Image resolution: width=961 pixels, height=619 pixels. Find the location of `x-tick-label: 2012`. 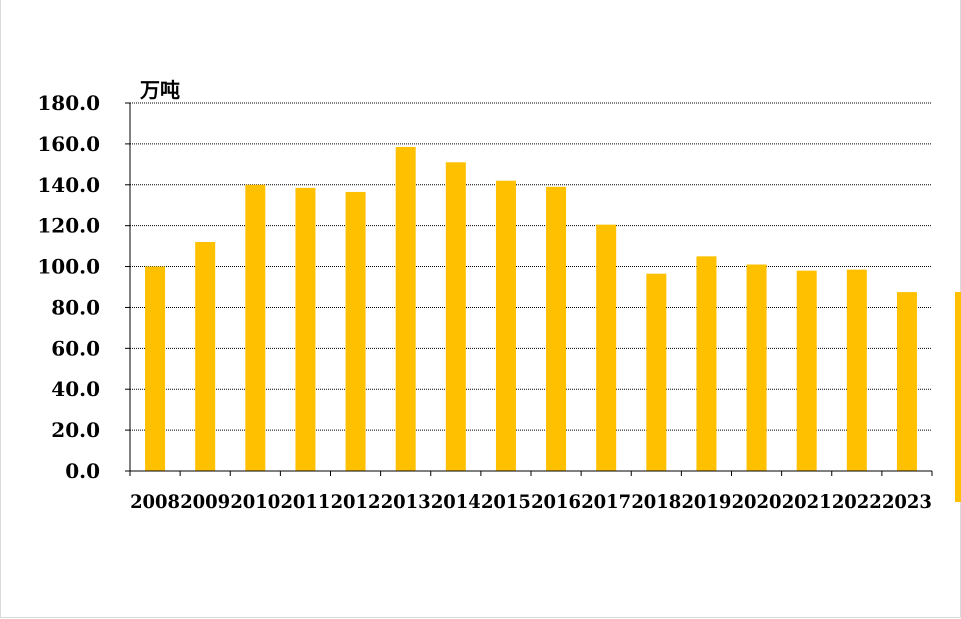

x-tick-label: 2012 is located at coordinates (356, 502).